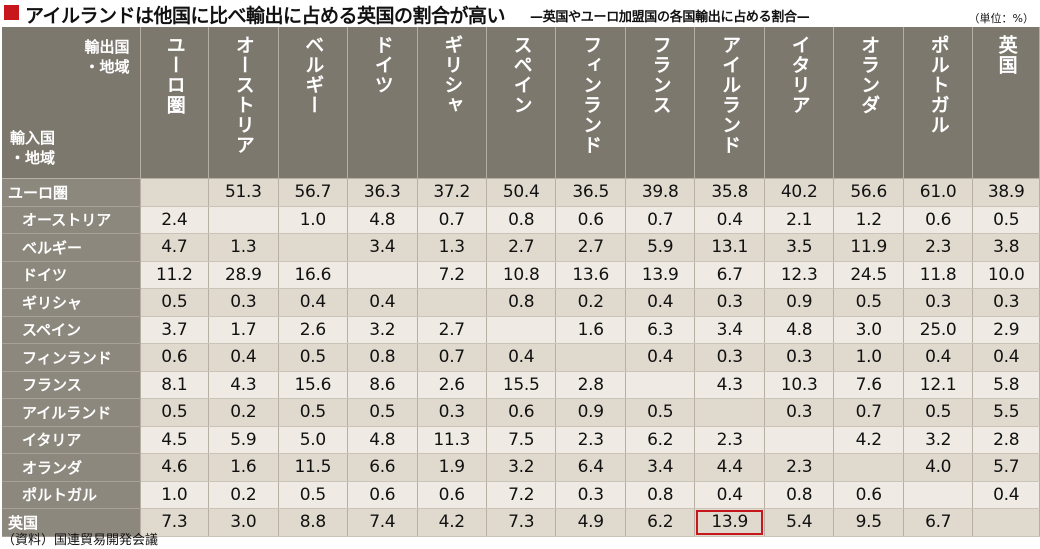 Image resolution: width=1040 pixels, height=549 pixels. What do you see at coordinates (175, 440) in the screenshot?
I see `table-cell: 4.5` at bounding box center [175, 440].